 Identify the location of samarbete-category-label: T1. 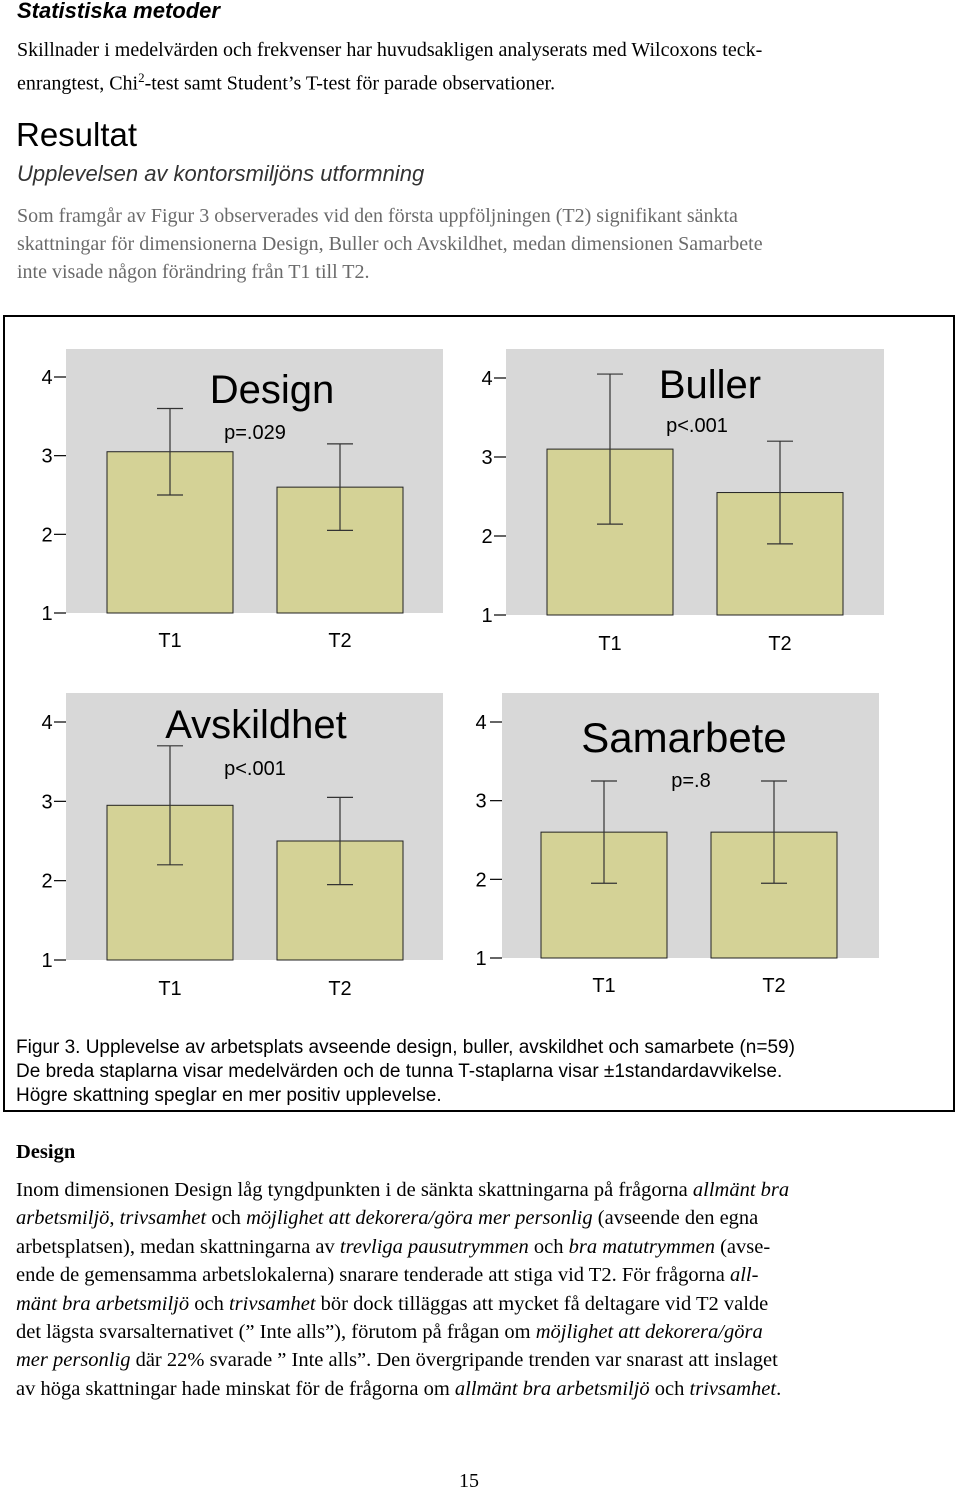
(603, 986).